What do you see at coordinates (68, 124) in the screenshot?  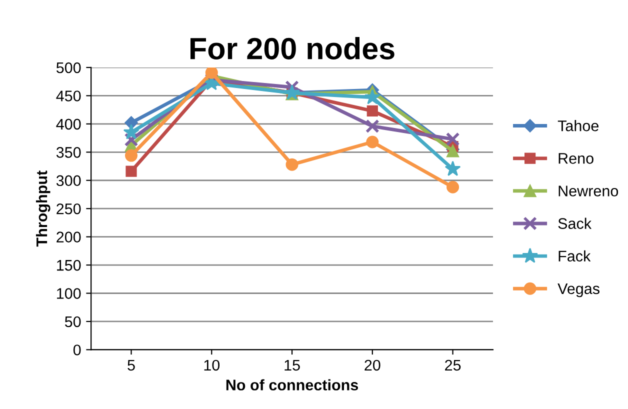 I see `y-tick-label: 400` at bounding box center [68, 124].